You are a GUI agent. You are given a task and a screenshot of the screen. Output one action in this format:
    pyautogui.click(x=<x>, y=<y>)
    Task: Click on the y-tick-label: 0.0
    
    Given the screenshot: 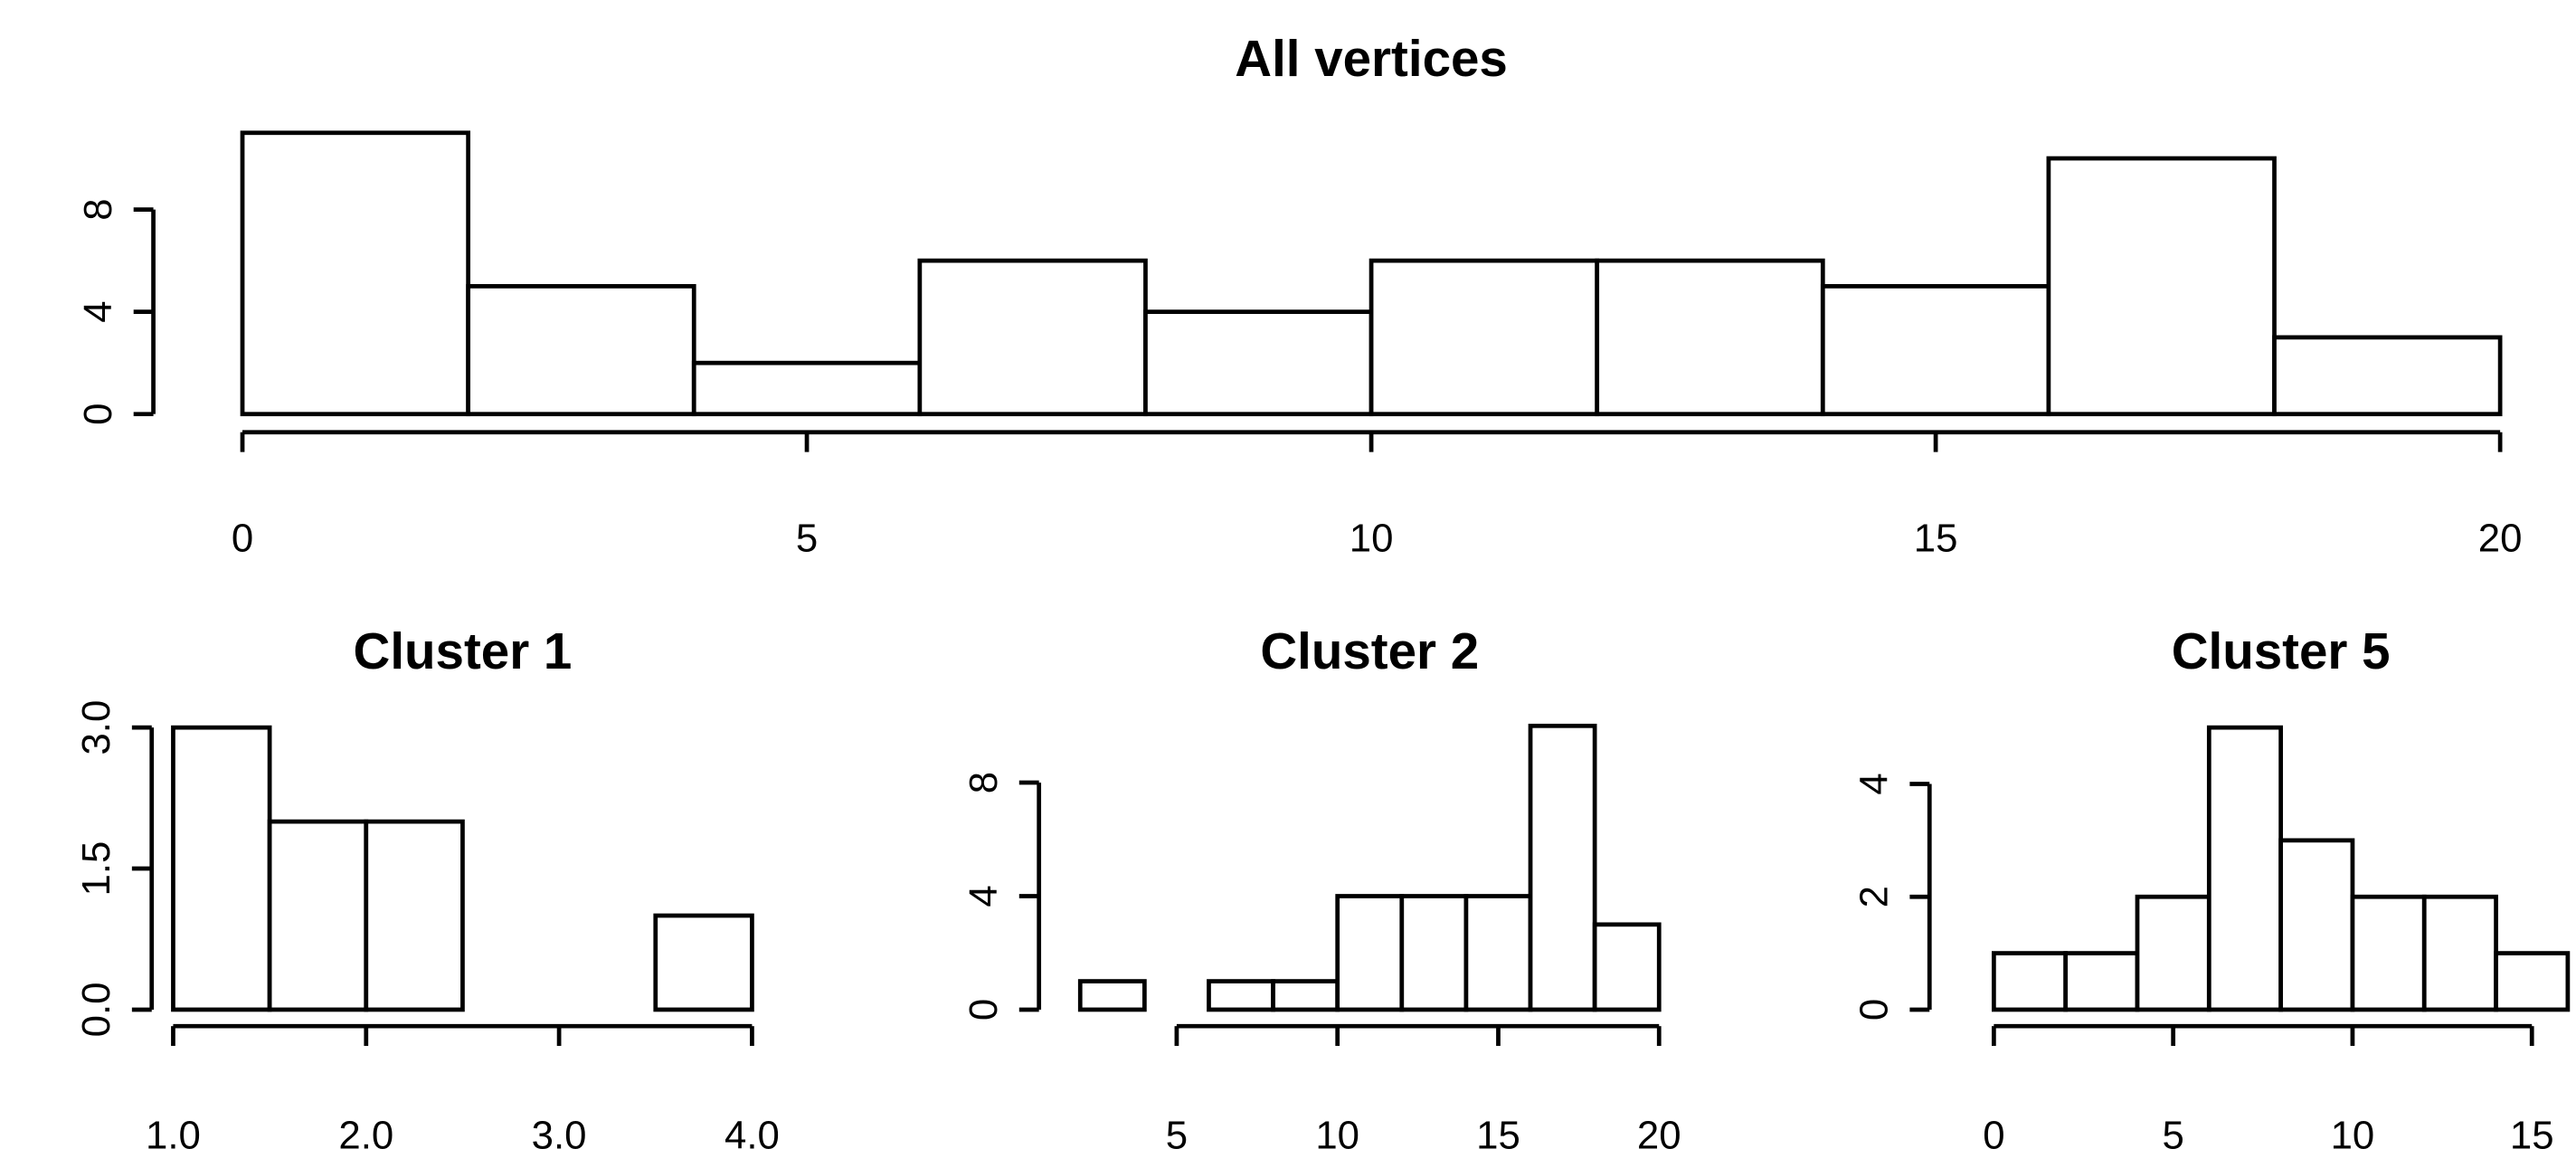 What is the action you would take?
    pyautogui.click(x=96, y=1010)
    